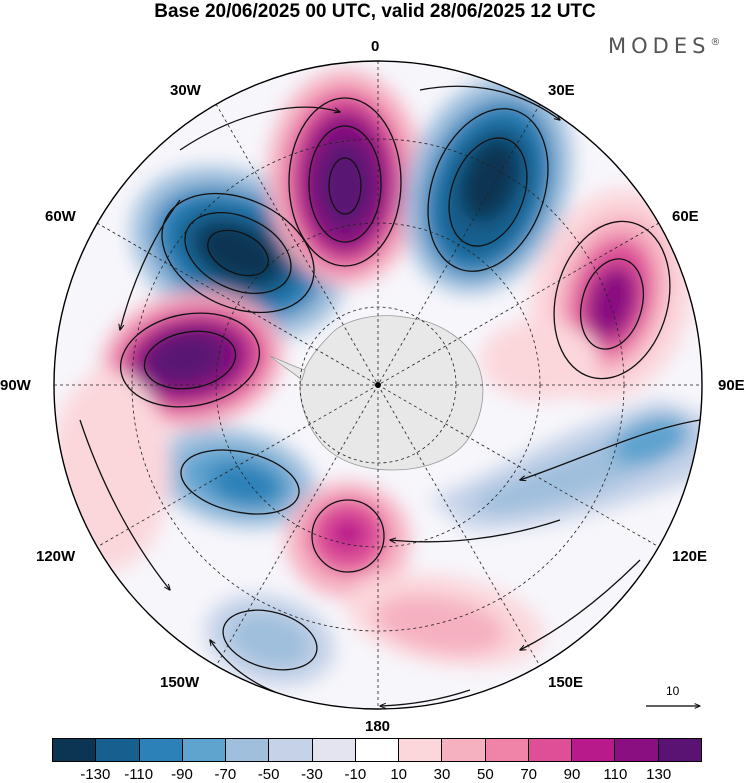  What do you see at coordinates (192, 360) in the screenshot?
I see `anomaly-pos-90W` at bounding box center [192, 360].